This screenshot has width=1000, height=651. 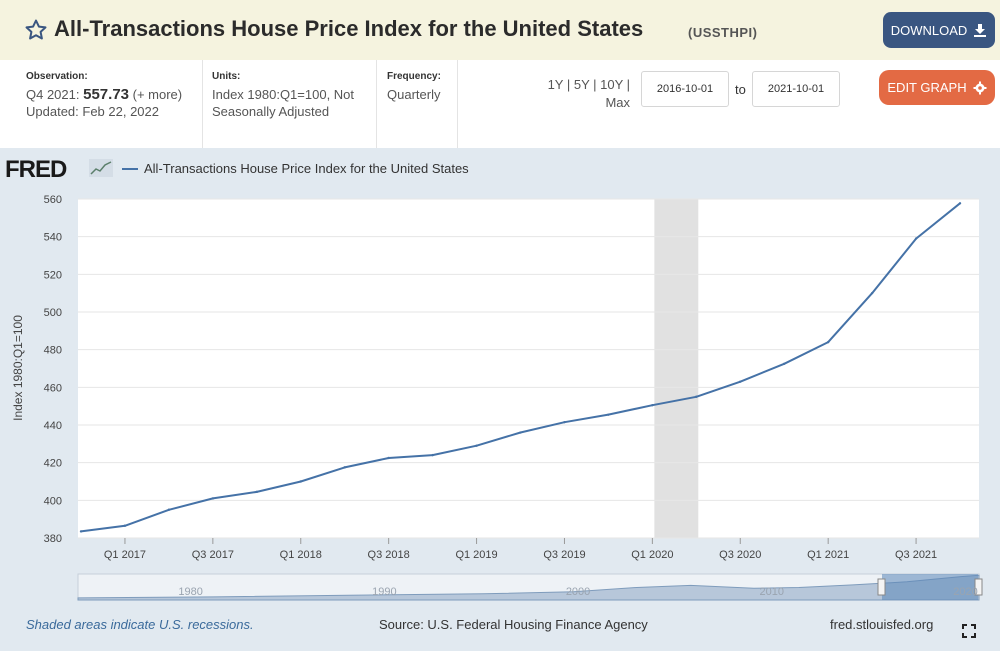 What do you see at coordinates (57, 76) in the screenshot?
I see `observation-label: Observation:` at bounding box center [57, 76].